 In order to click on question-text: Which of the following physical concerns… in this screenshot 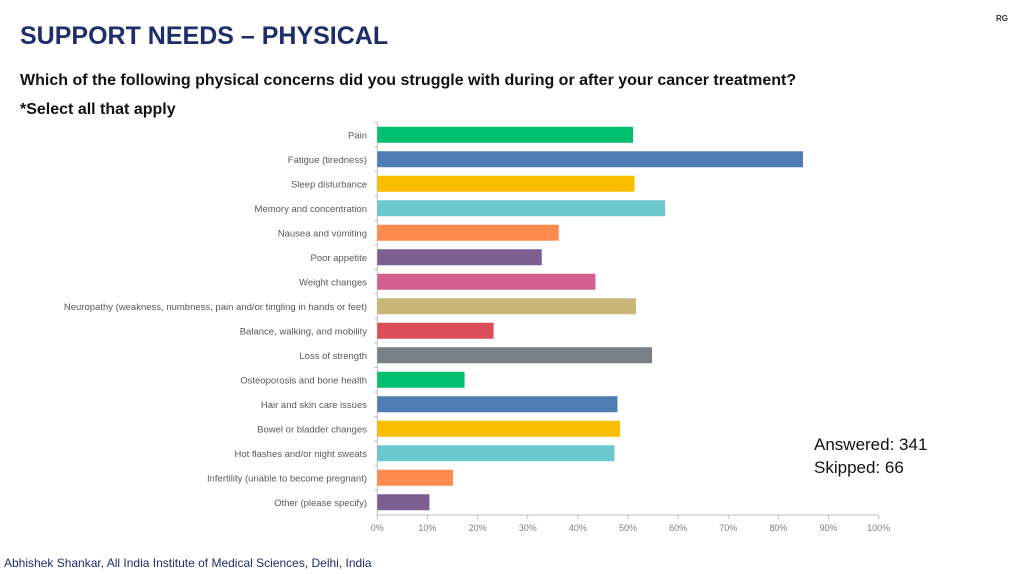, I will do `click(408, 80)`.